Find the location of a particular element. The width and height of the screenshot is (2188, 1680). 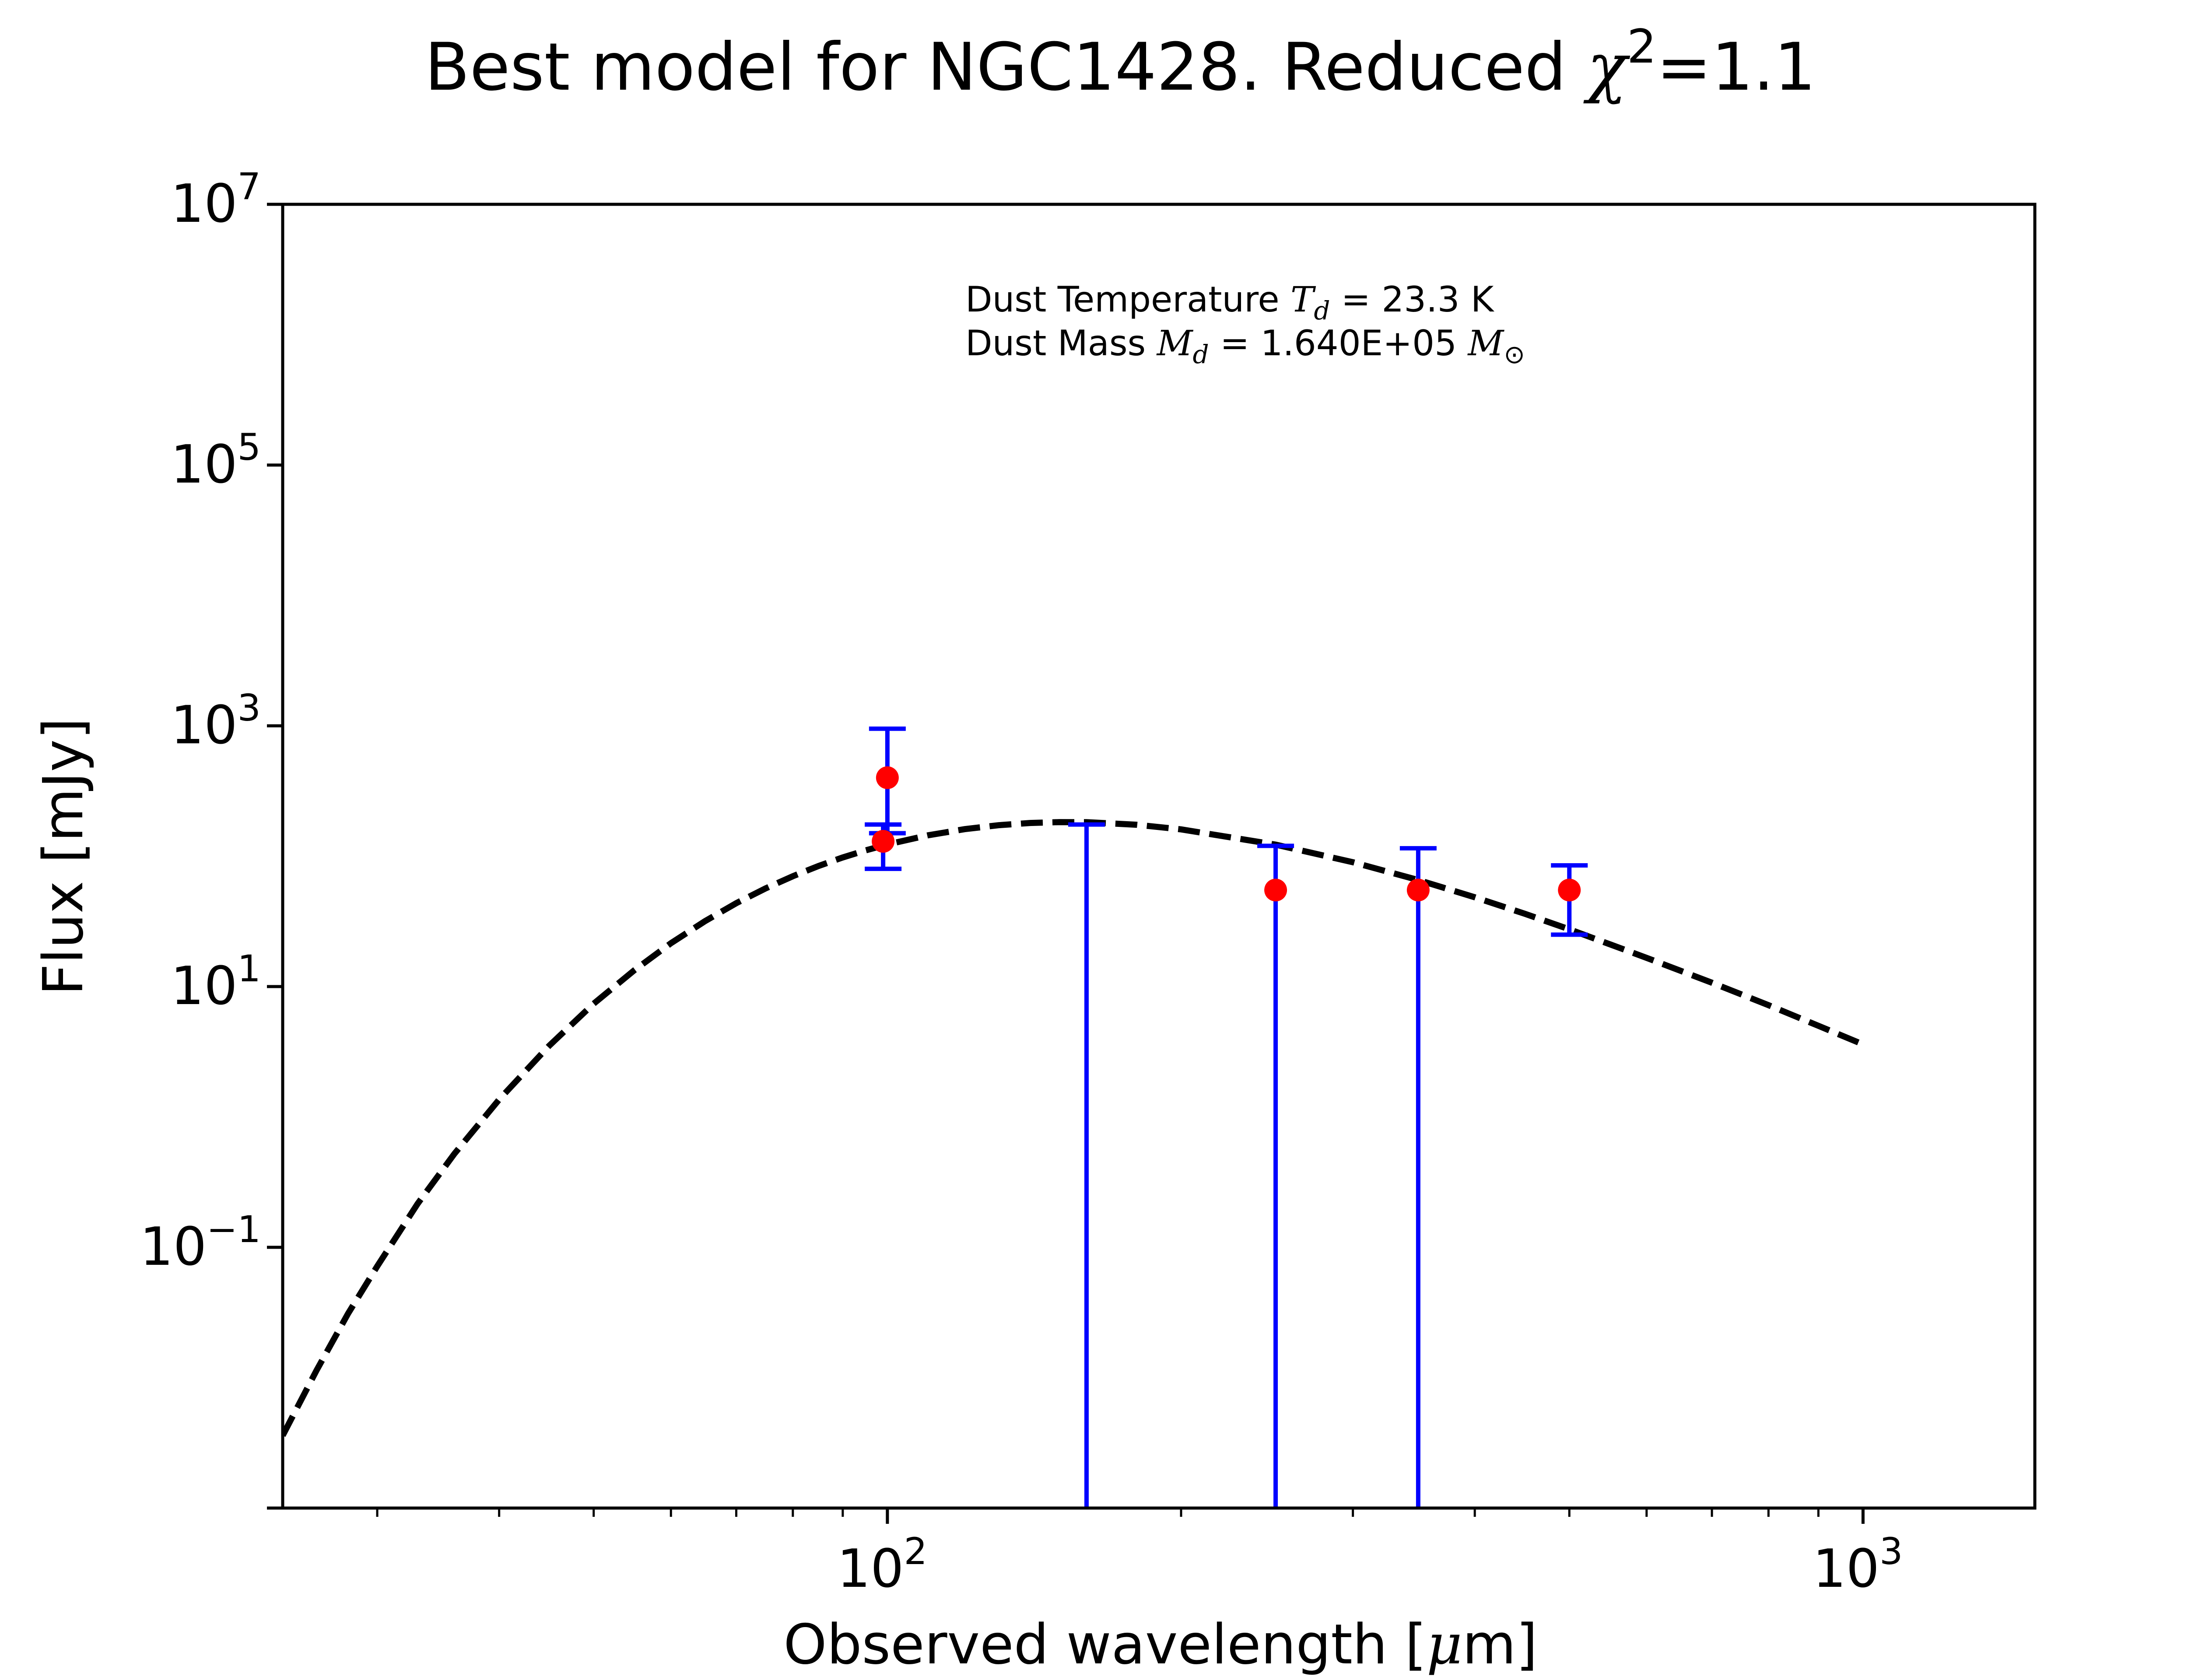

x-axis-label: Observed wavelength [μm] is located at coordinates (1160, 1644).